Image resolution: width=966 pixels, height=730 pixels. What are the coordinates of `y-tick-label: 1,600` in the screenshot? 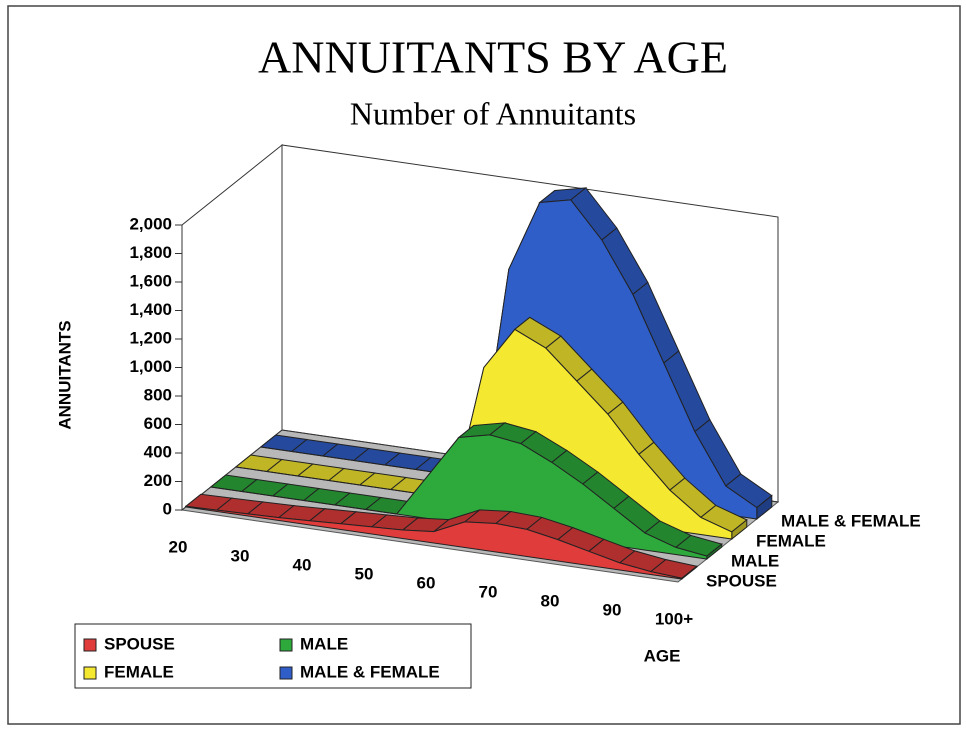 It's located at (150, 280).